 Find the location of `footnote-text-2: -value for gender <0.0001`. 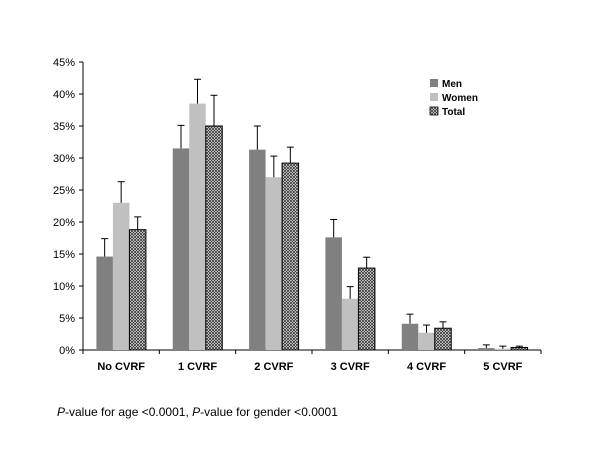

footnote-text-2: -value for gender <0.0001 is located at coordinates (269, 412).